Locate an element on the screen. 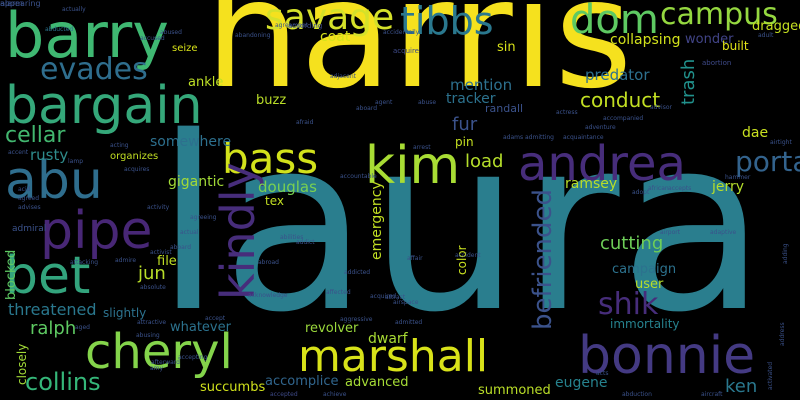 This screenshot has height=400, width=800. word-bargain: bargain is located at coordinates (104, 106).